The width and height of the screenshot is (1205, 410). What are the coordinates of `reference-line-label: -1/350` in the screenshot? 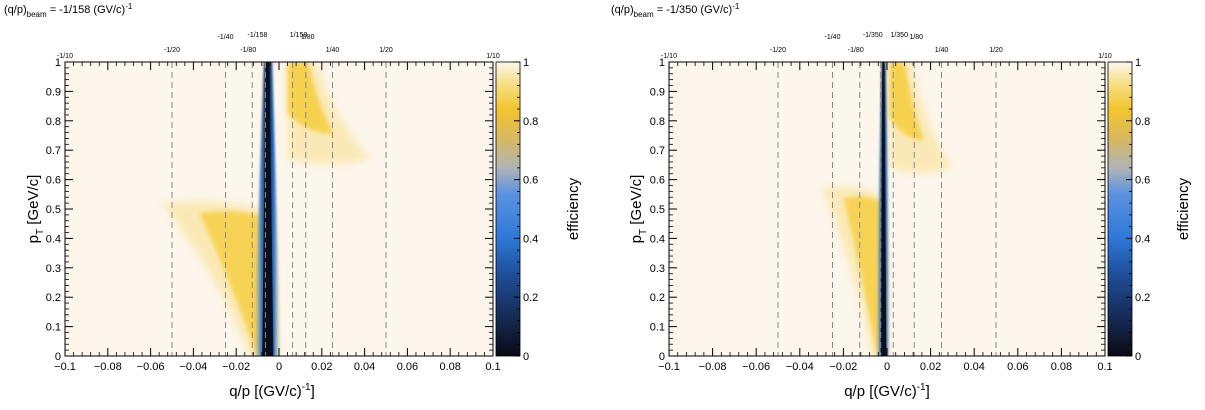 It's located at (873, 35).